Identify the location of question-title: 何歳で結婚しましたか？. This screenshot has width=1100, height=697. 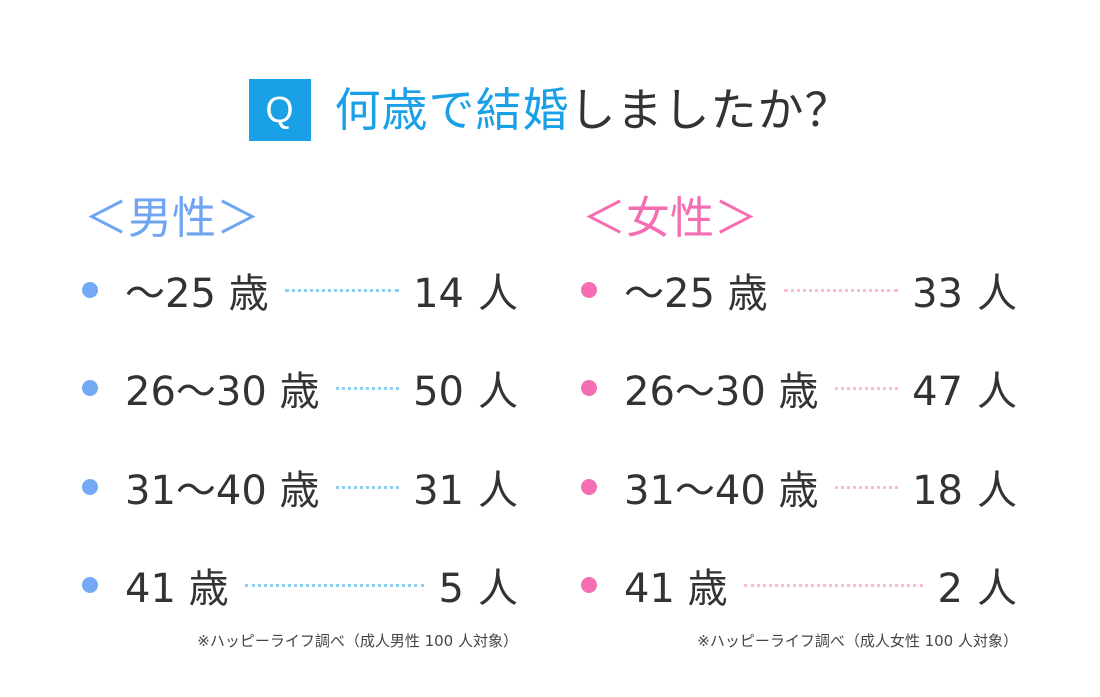
(593, 107).